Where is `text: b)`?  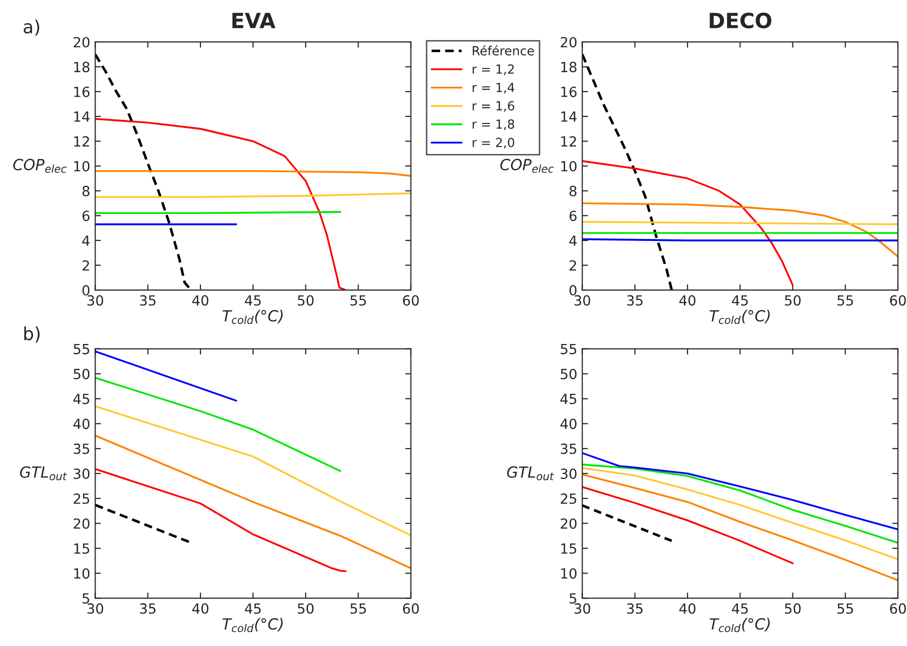
text: b) is located at coordinates (32, 334).